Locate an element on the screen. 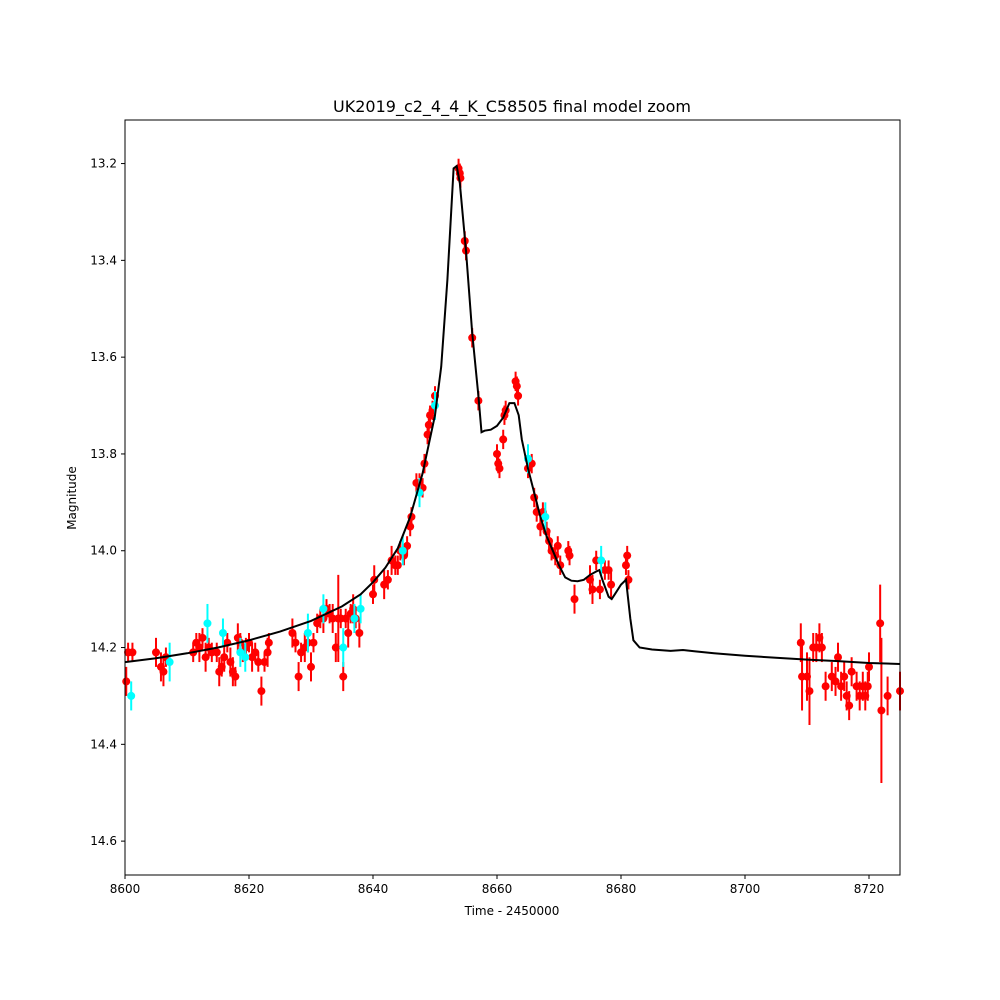 This screenshot has height=1000, width=1000. x-tick-label: 8660 is located at coordinates (497, 889).